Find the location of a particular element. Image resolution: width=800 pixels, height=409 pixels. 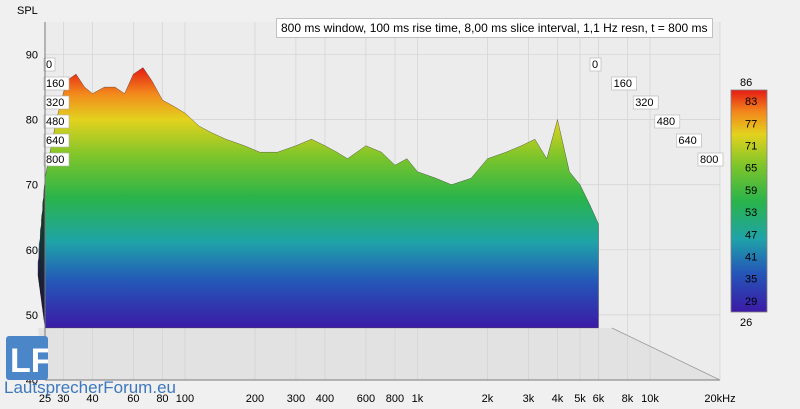

color-scale-label: 47 is located at coordinates (751, 235).